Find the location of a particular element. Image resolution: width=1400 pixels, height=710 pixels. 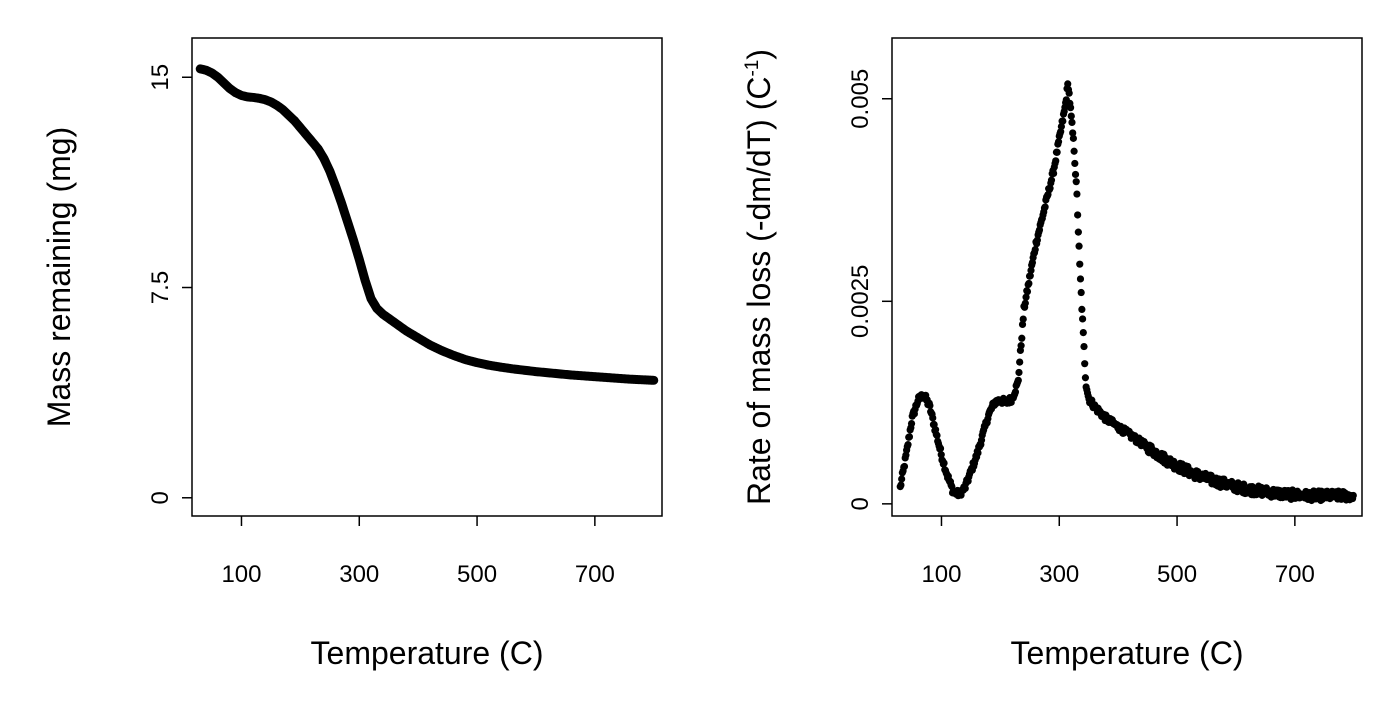

mass-curve is located at coordinates (427, 224).